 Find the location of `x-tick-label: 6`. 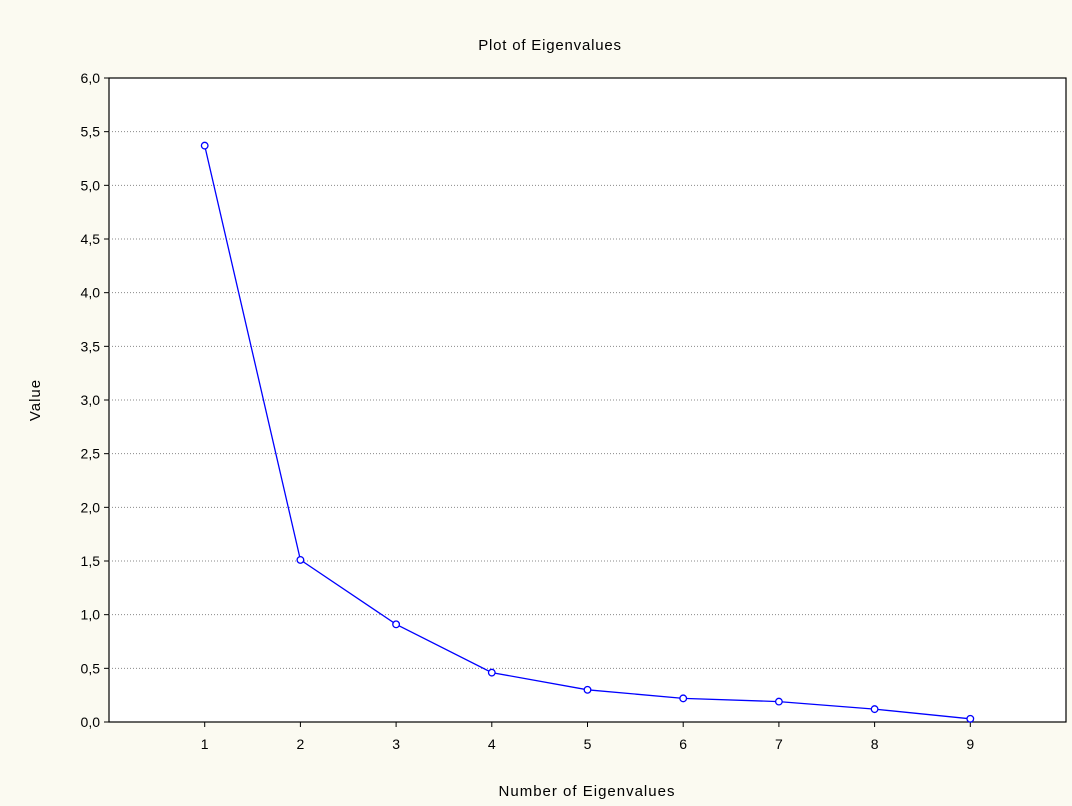

x-tick-label: 6 is located at coordinates (683, 744).